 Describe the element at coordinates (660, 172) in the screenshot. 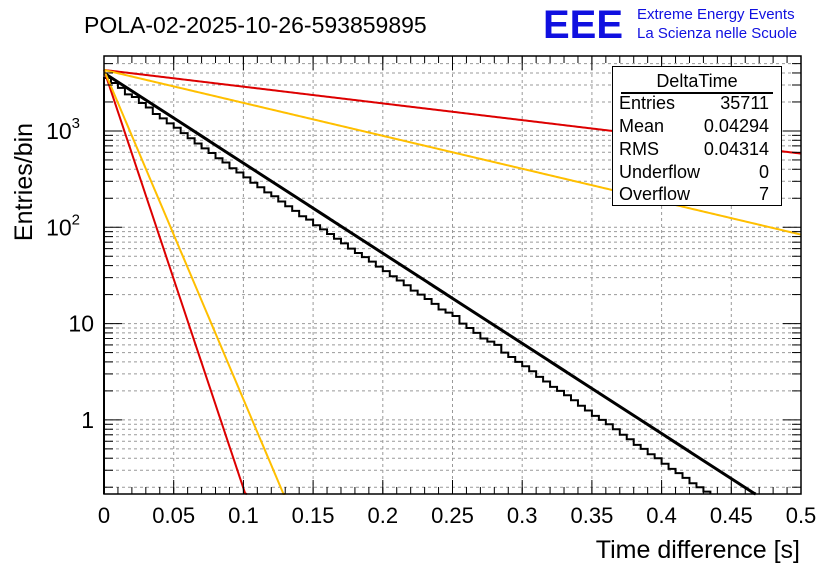

I see `stat-label: Underflow` at that location.